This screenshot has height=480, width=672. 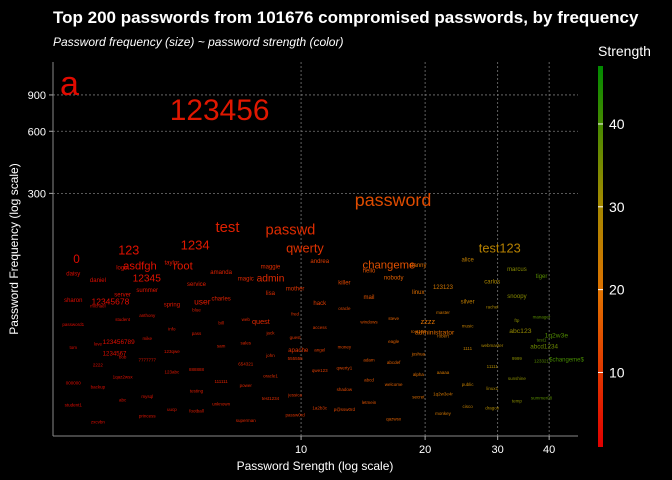 I want to click on minor-label: carlos, so click(x=492, y=282).